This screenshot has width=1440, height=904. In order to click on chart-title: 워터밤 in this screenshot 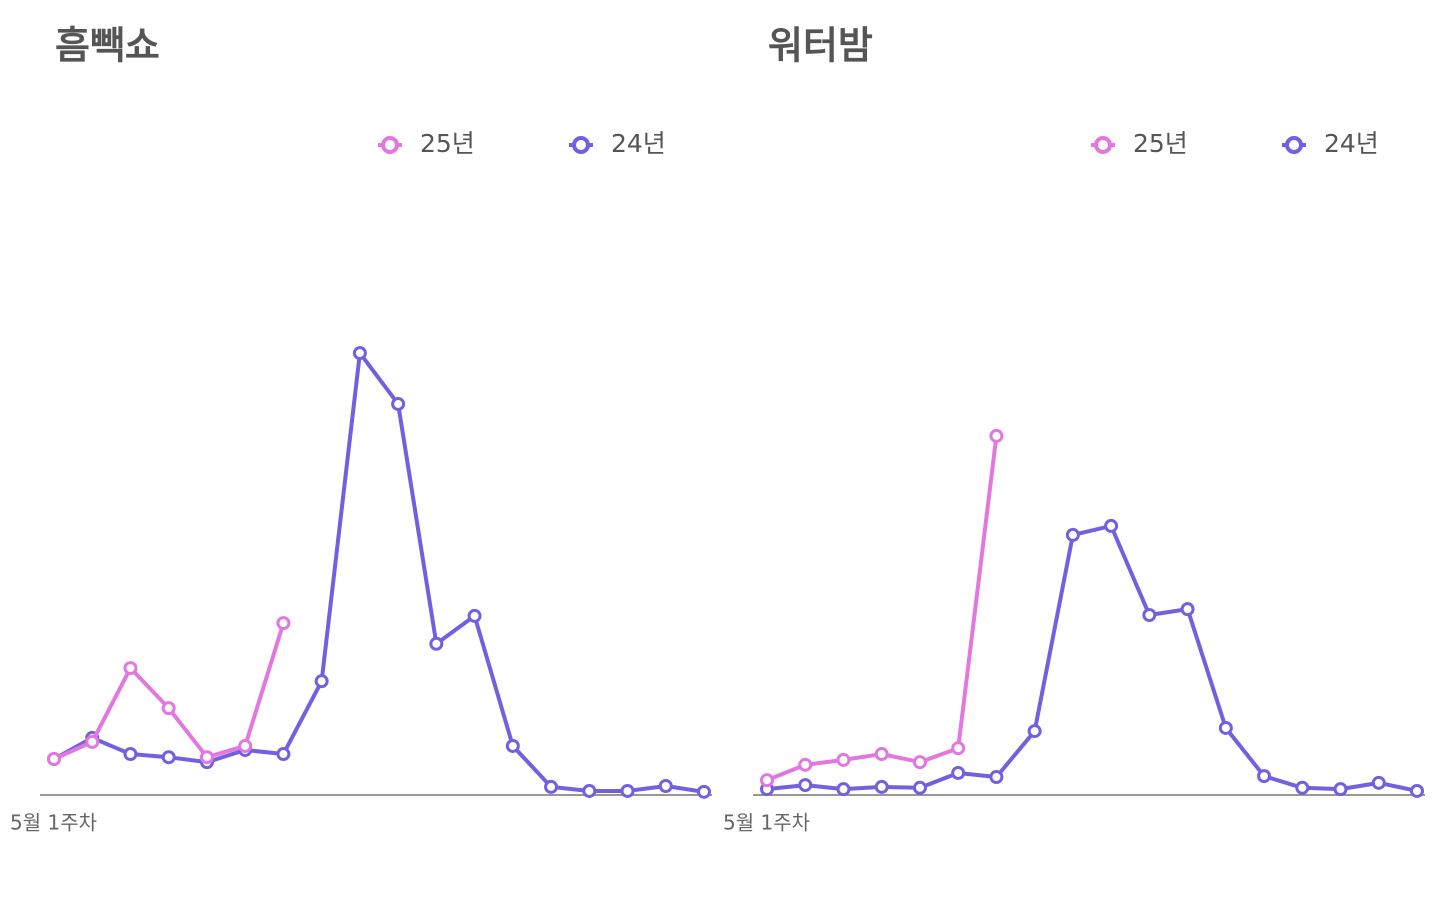, I will do `click(820, 46)`.